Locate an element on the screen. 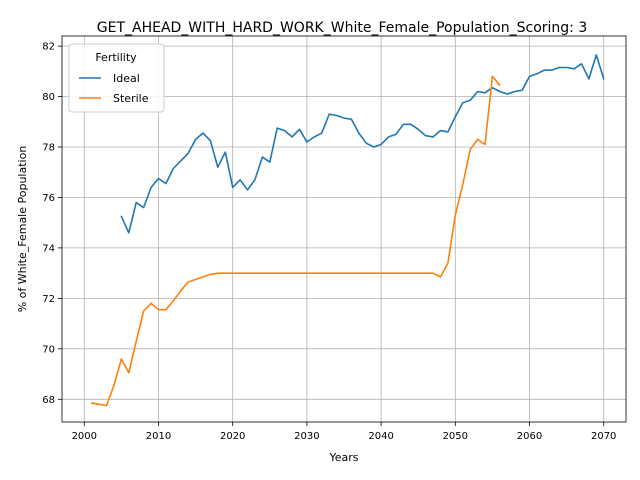 The height and width of the screenshot is (480, 640). x-tick-label: 2060 is located at coordinates (529, 436).